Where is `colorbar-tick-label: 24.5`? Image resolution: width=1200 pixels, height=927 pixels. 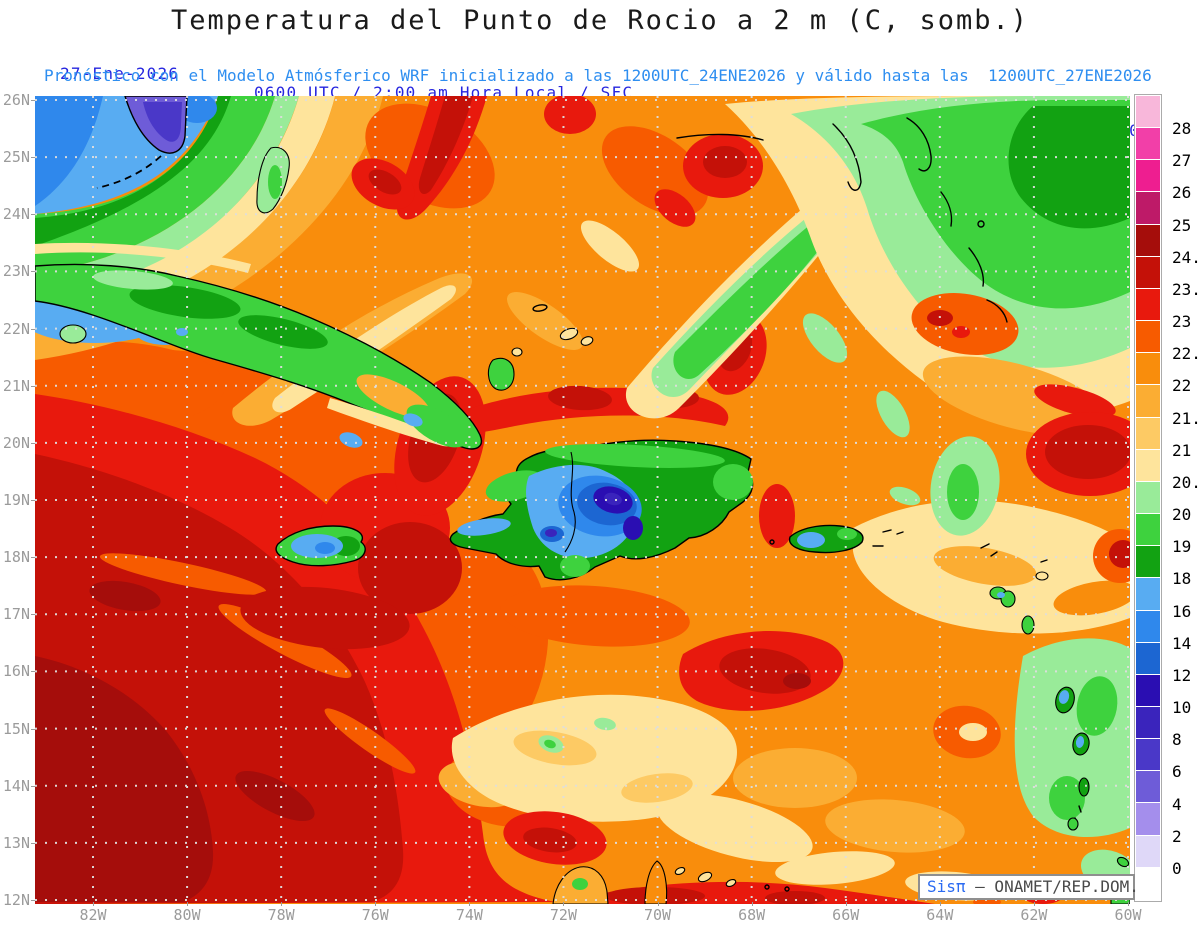
colorbar-tick-label: 24.5 is located at coordinates (1186, 257).